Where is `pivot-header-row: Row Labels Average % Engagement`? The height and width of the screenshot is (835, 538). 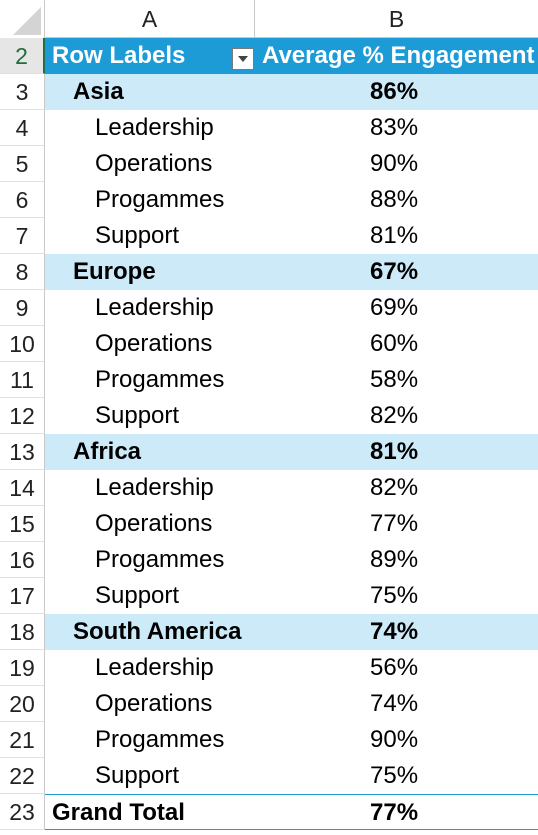
pivot-header-row: Row Labels Average % Engagement is located at coordinates (291, 56).